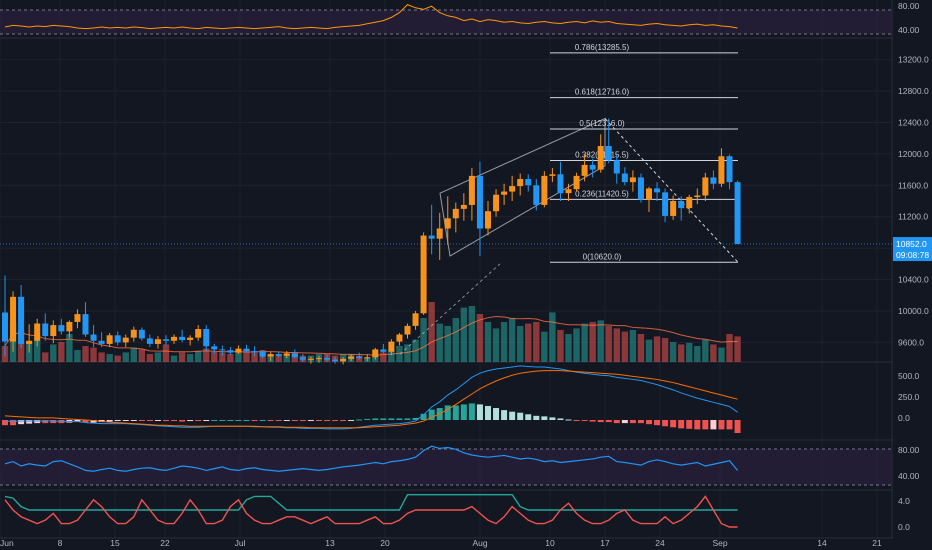  What do you see at coordinates (904, 527) in the screenshot?
I see `stoch-tick-label: 0.0` at bounding box center [904, 527].